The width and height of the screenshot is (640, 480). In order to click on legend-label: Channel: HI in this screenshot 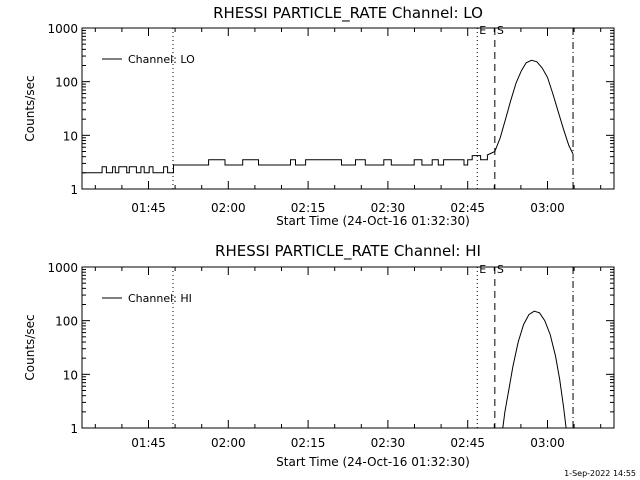, I will do `click(160, 298)`.